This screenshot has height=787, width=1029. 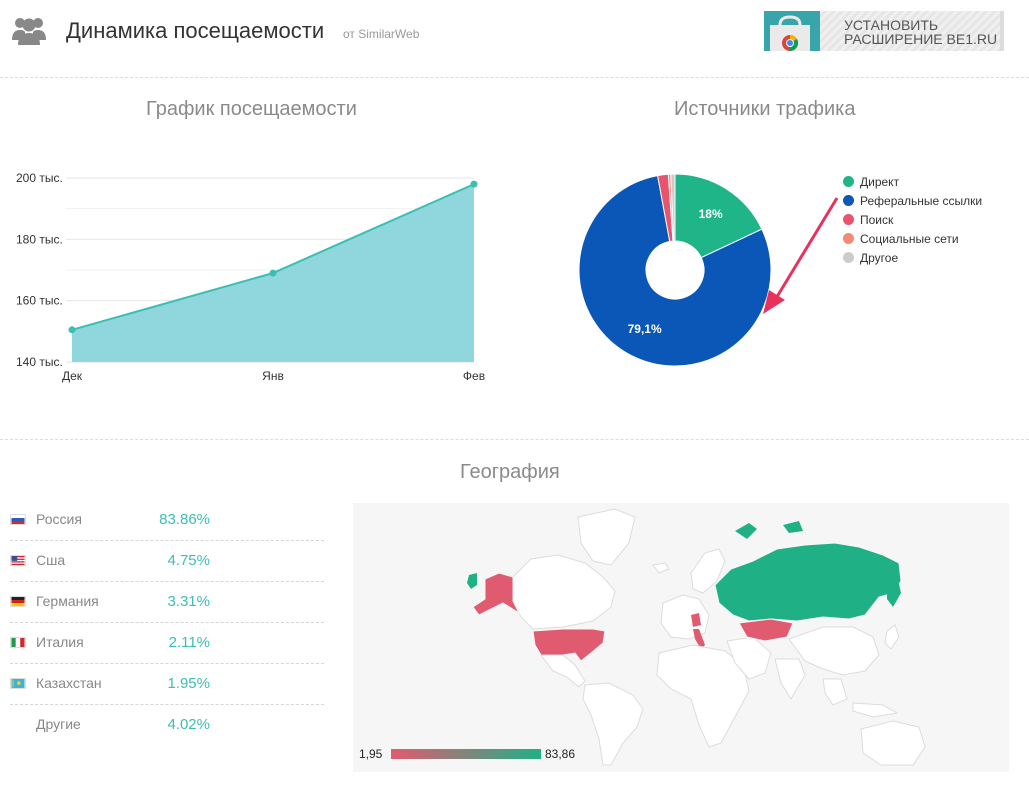 I want to click on legend-item: Социальные сети, so click(x=912, y=238).